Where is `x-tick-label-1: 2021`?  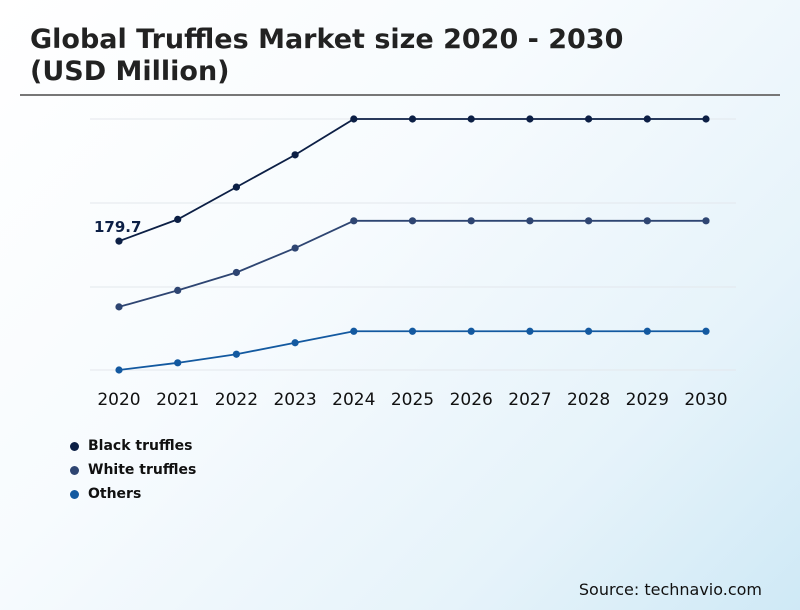 x-tick-label-1: 2021 is located at coordinates (177, 400).